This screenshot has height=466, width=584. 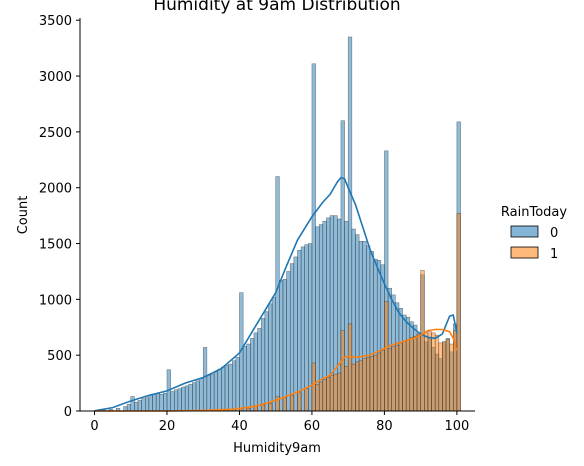 I want to click on legend-label-0: 0, so click(x=554, y=233).